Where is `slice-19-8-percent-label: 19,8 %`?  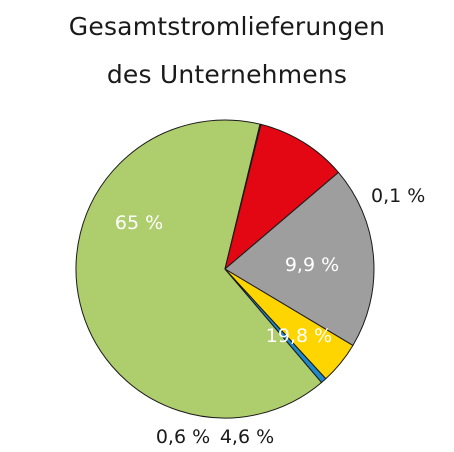
slice-19-8-percent-label: 19,8 % is located at coordinates (299, 336).